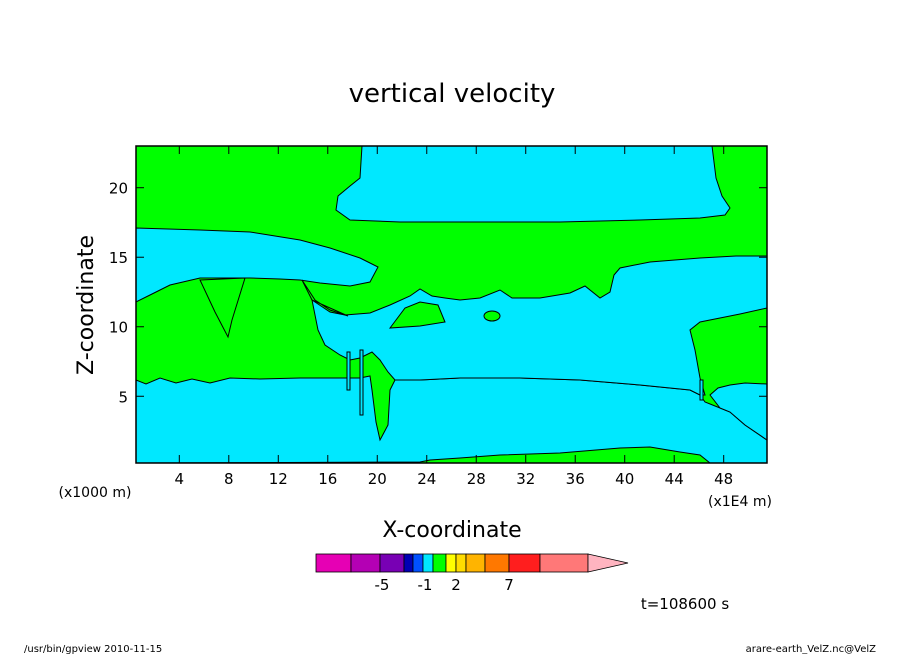 This screenshot has width=904, height=654. I want to click on x-tick-label: 28, so click(476, 479).